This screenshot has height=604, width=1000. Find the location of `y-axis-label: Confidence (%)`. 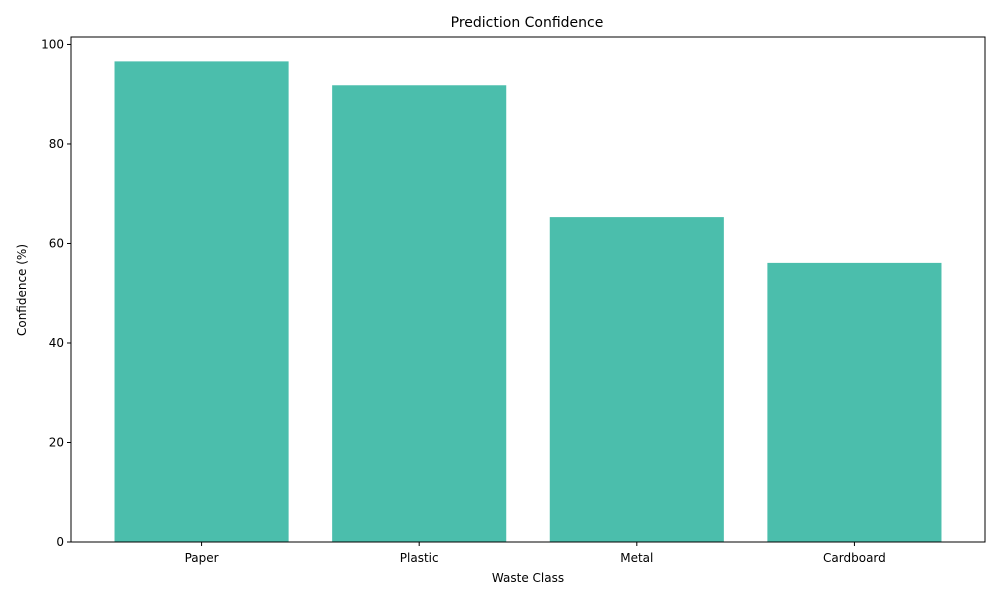

y-axis-label: Confidence (%) is located at coordinates (22, 290).